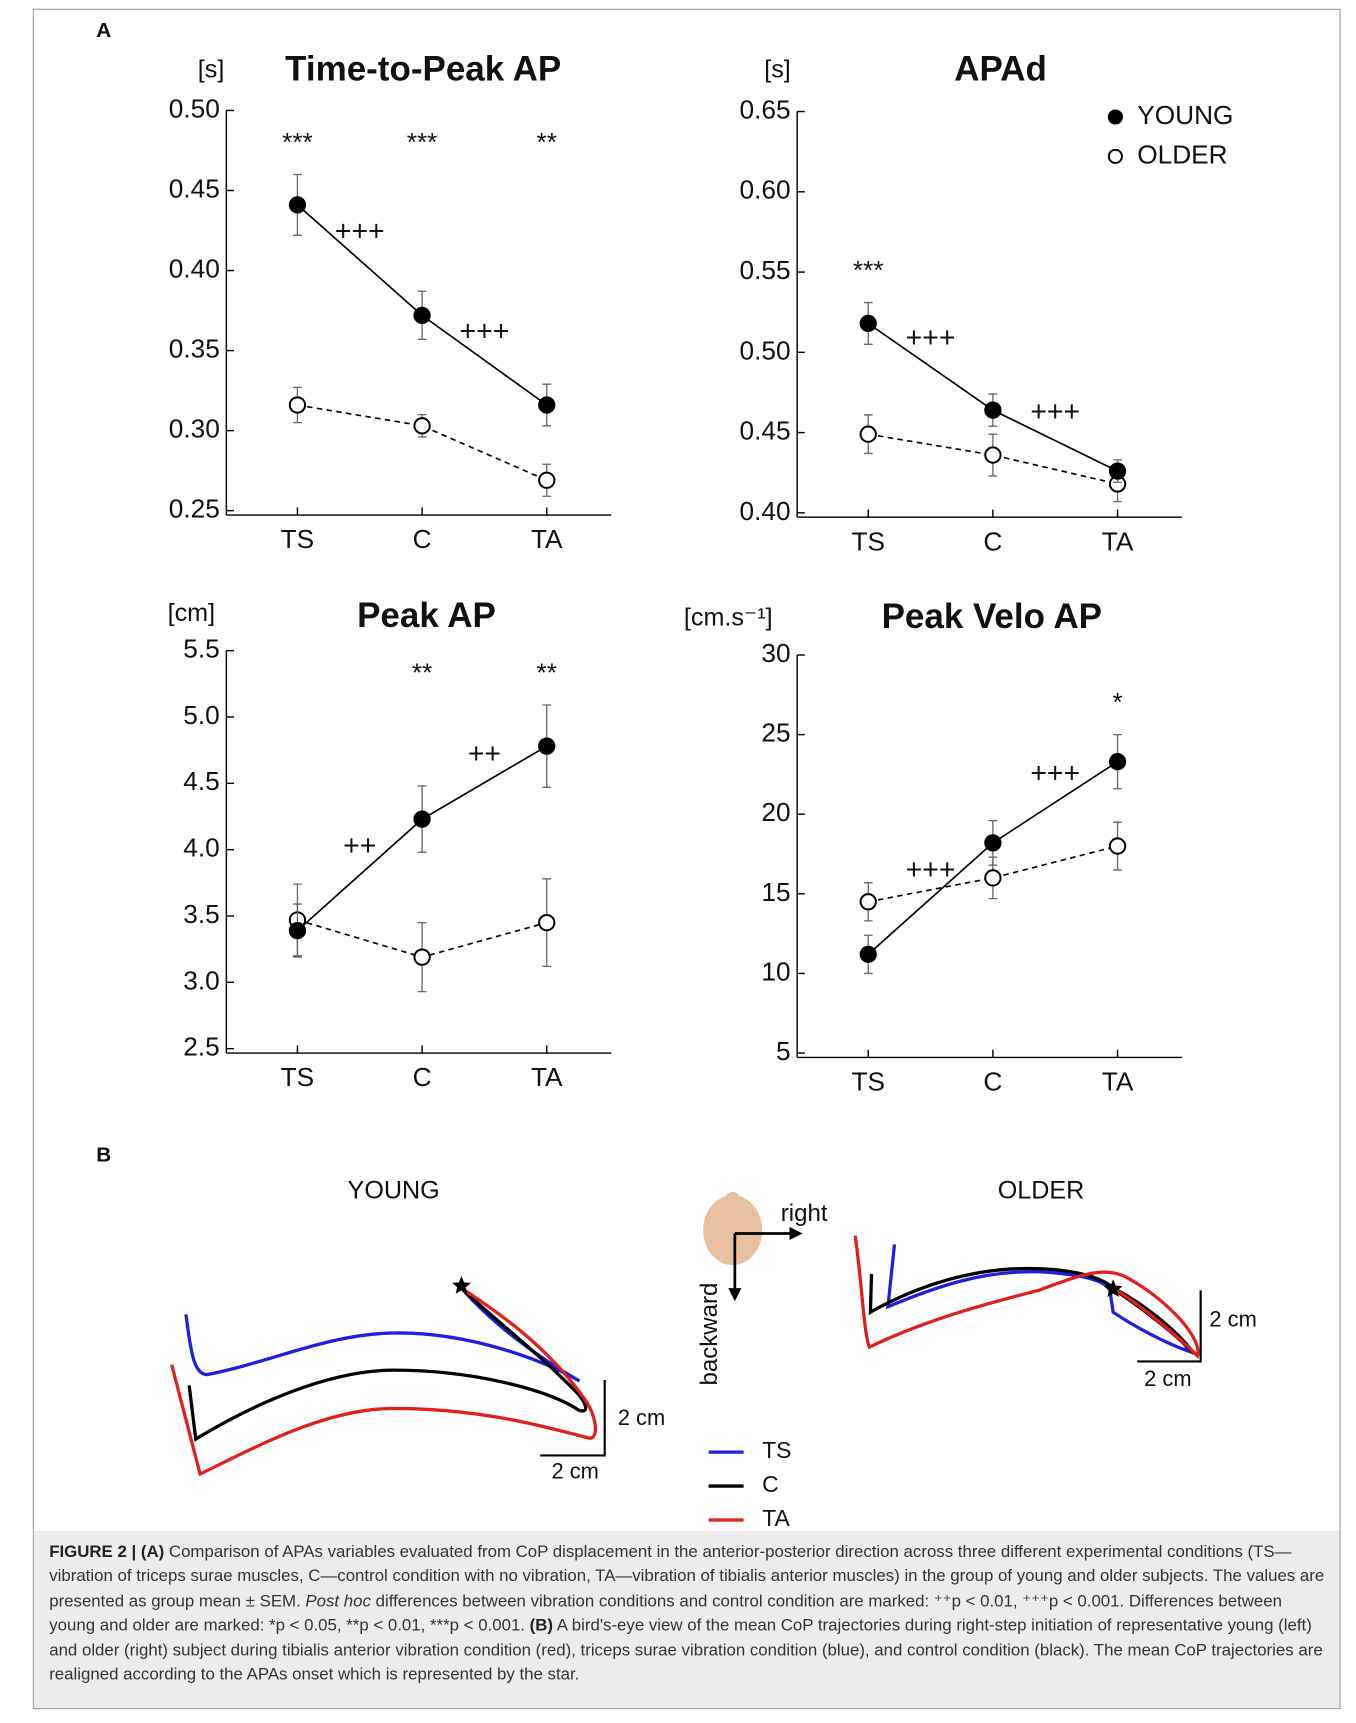  What do you see at coordinates (201, 980) in the screenshot?
I see `y-tick-label: 3.0` at bounding box center [201, 980].